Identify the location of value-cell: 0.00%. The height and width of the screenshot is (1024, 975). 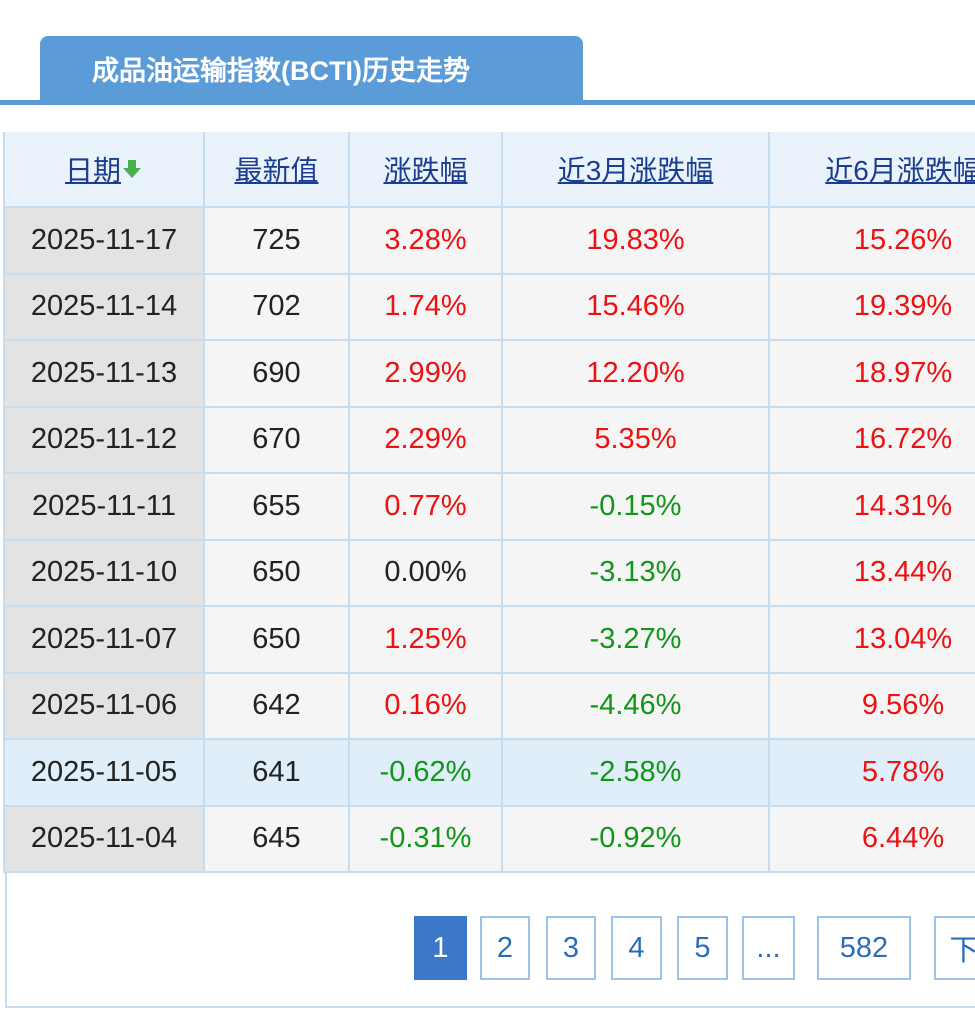
(426, 573).